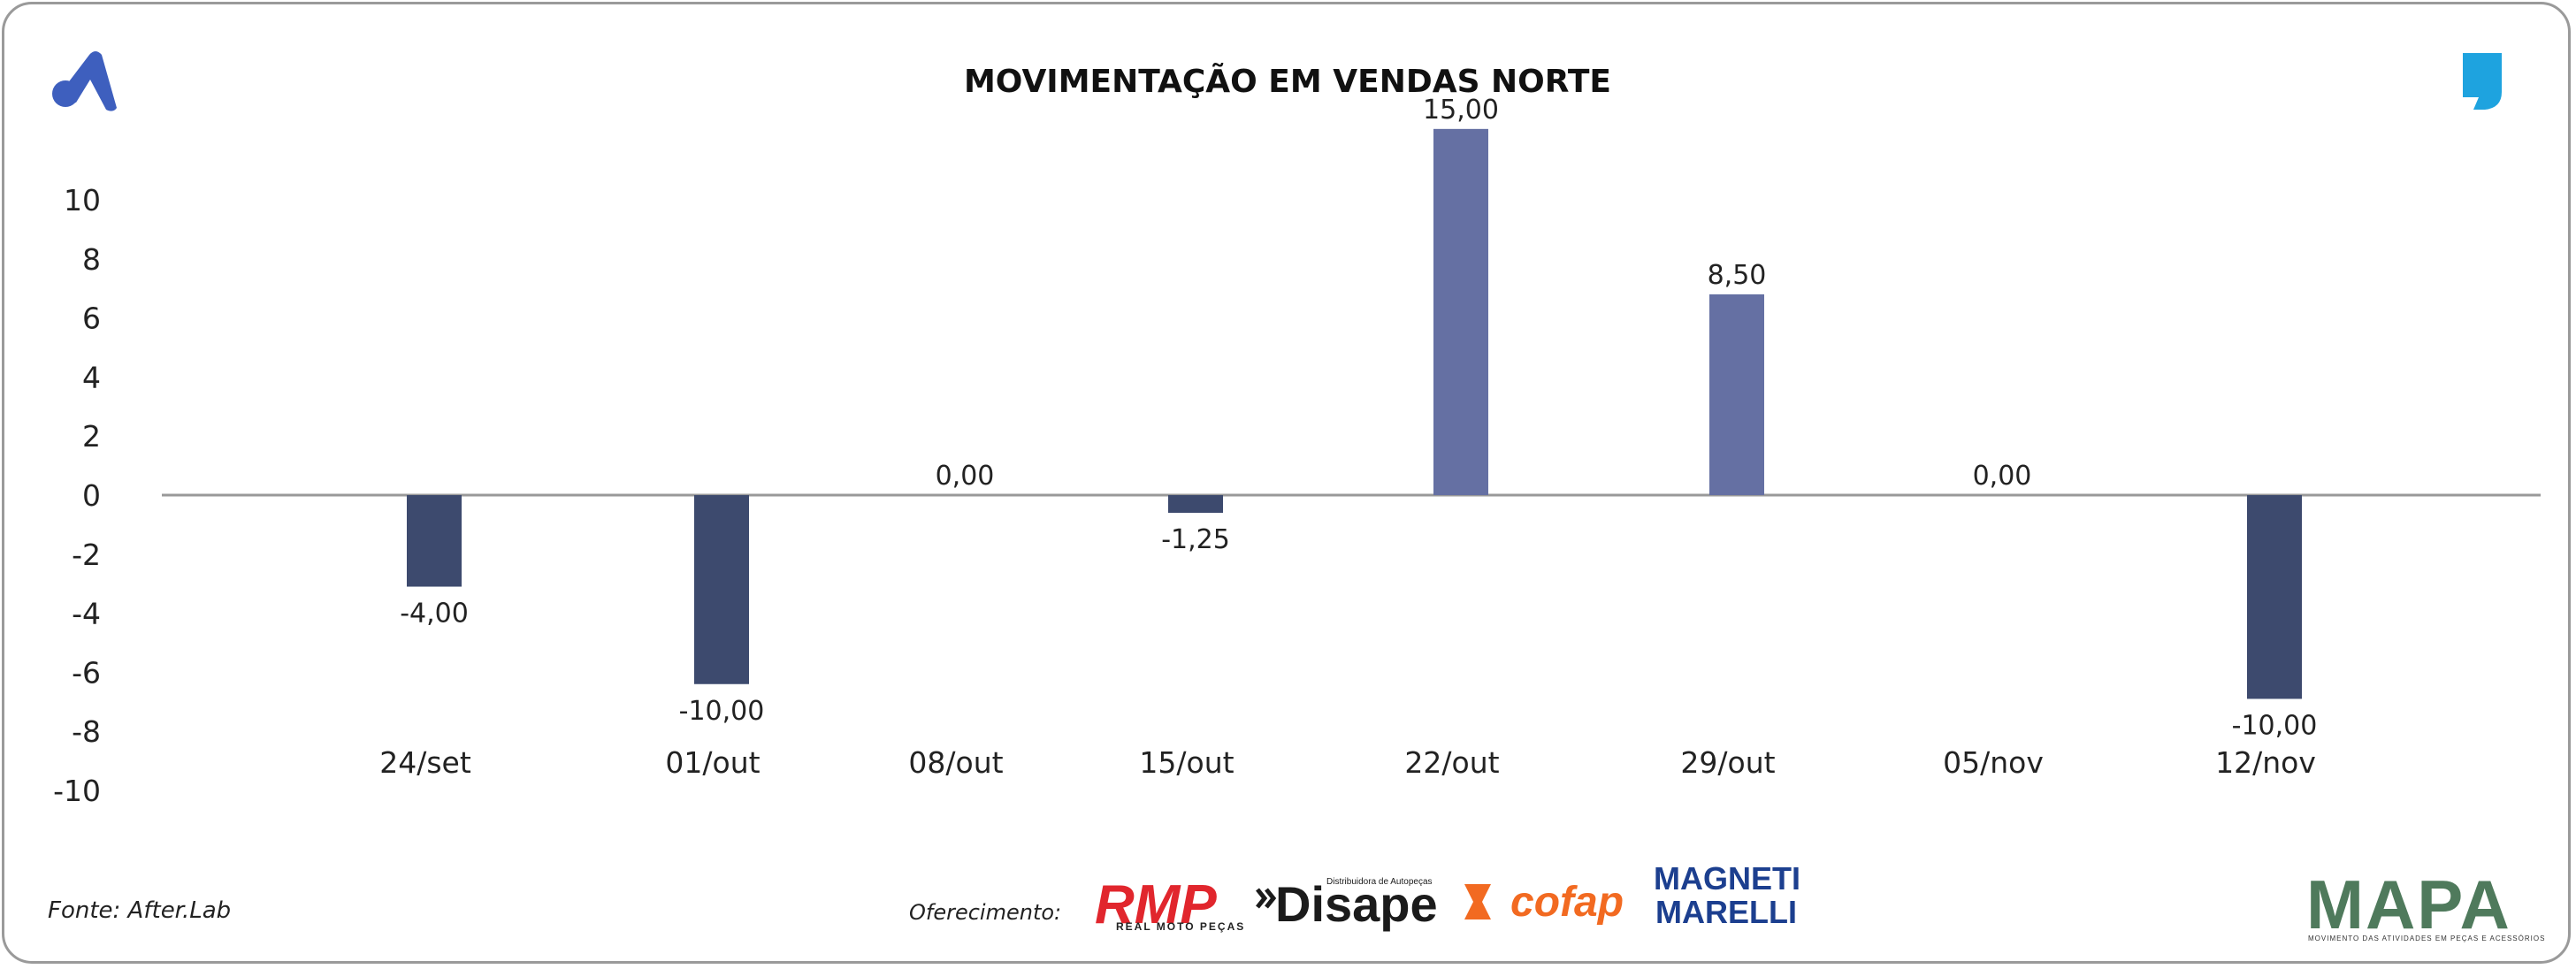 The width and height of the screenshot is (2576, 969). I want to click on rmp-logo: RMP REAL MOTO PEÇAS, so click(1170, 905).